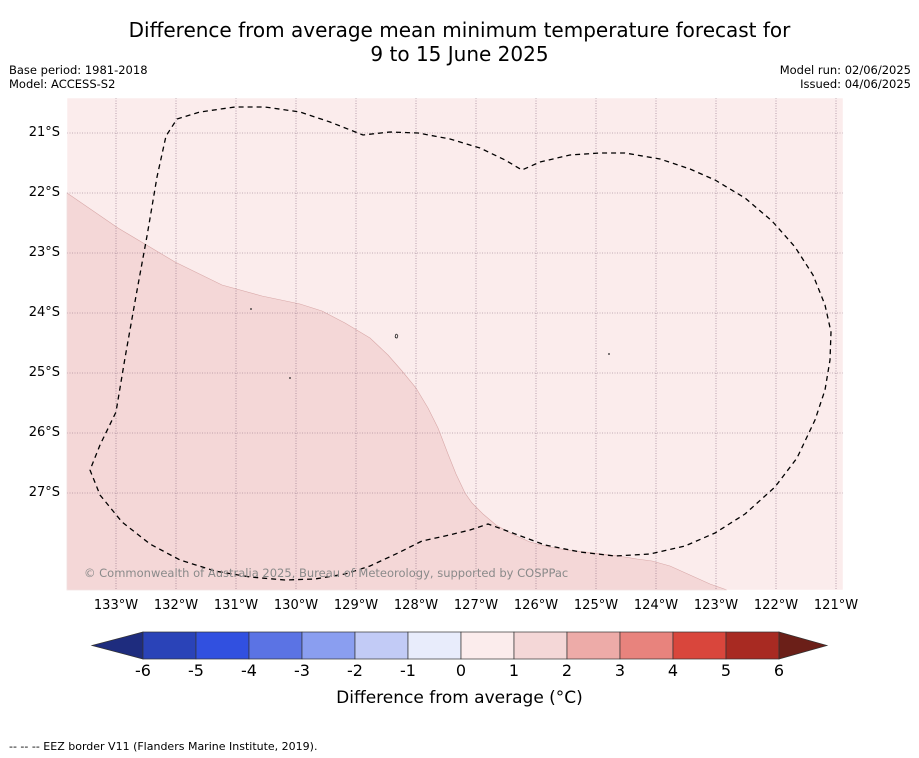 The image size is (919, 758). What do you see at coordinates (44, 432) in the screenshot?
I see `latitude-label: 26°S` at bounding box center [44, 432].